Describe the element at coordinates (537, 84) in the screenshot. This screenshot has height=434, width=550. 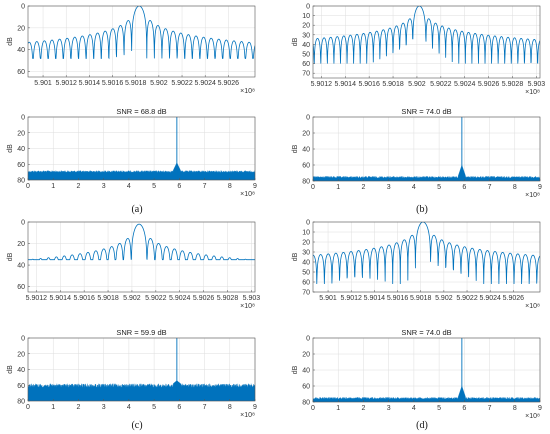
I see `x-tick-label: 5.903` at that location.